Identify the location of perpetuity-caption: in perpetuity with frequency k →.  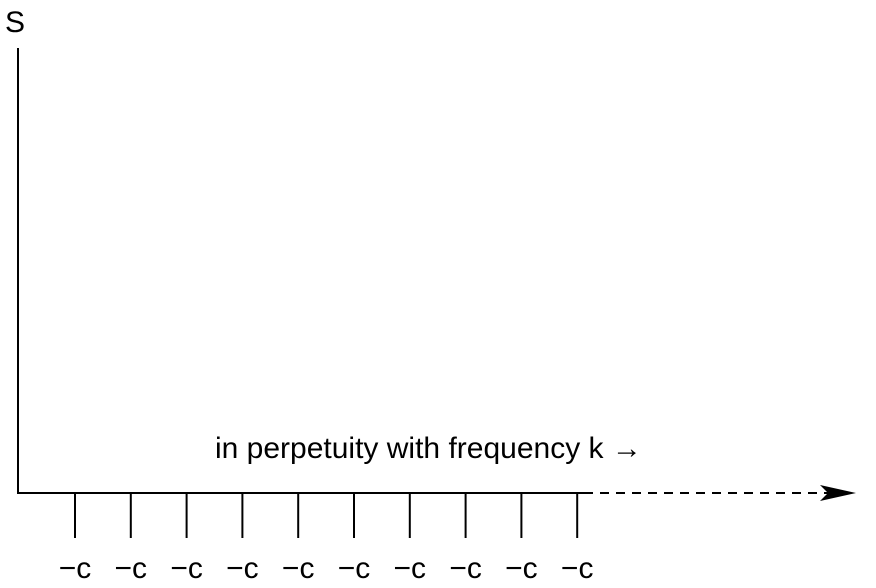
(428, 448).